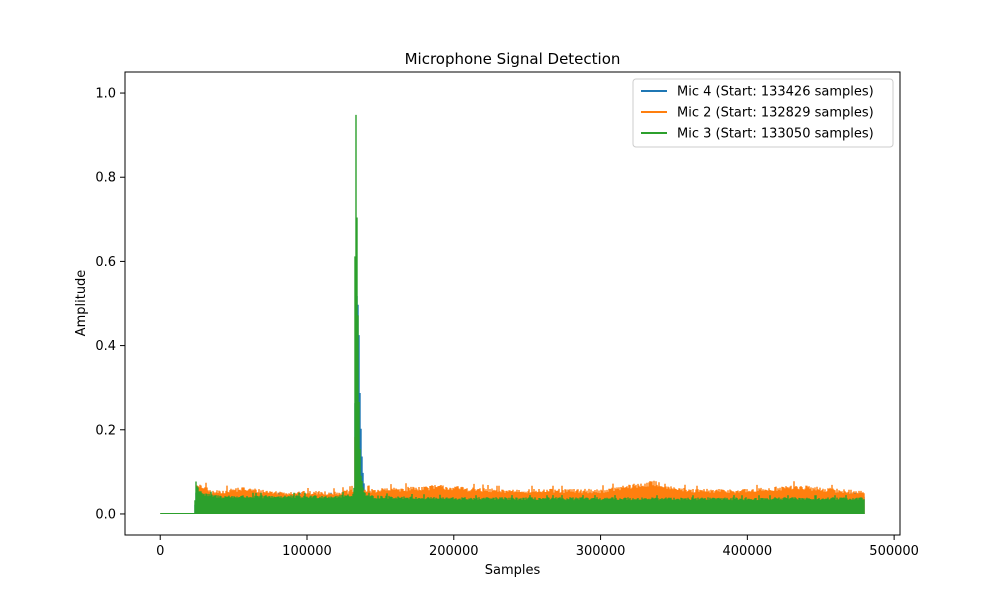 The width and height of the screenshot is (1000, 600). Describe the element at coordinates (601, 551) in the screenshot. I see `x-tick-label: 300000` at that location.